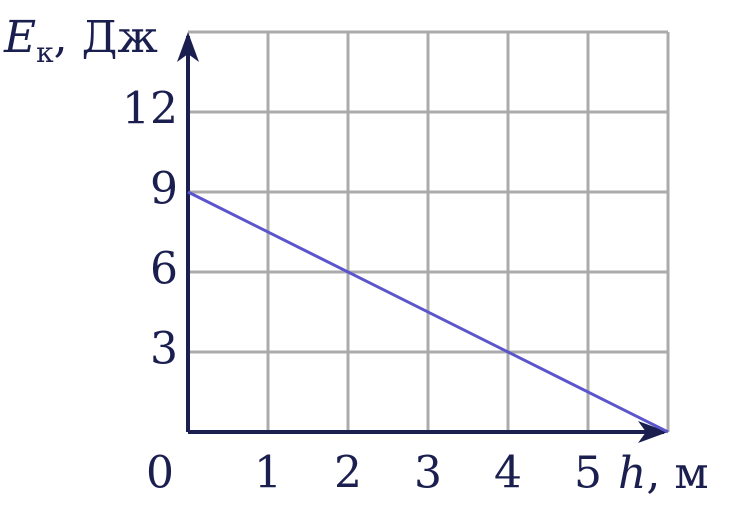 This screenshot has width=743, height=510. Describe the element at coordinates (160, 473) in the screenshot. I see `x-tick-label: 0` at that location.